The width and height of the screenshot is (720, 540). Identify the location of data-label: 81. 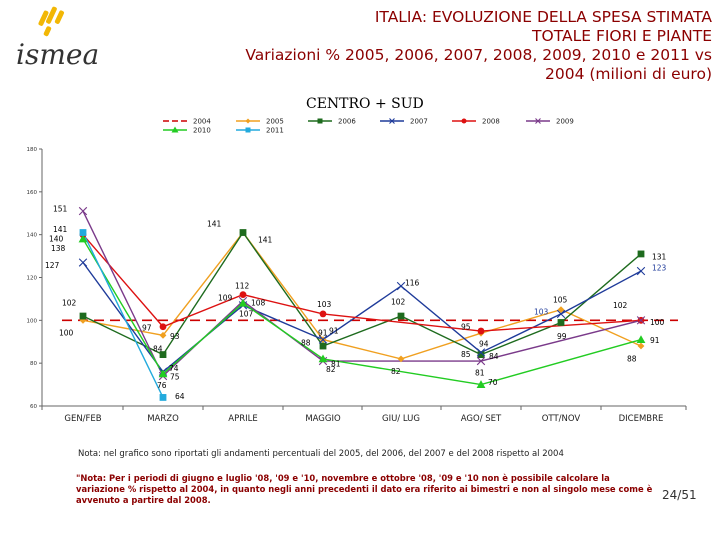
(480, 372).